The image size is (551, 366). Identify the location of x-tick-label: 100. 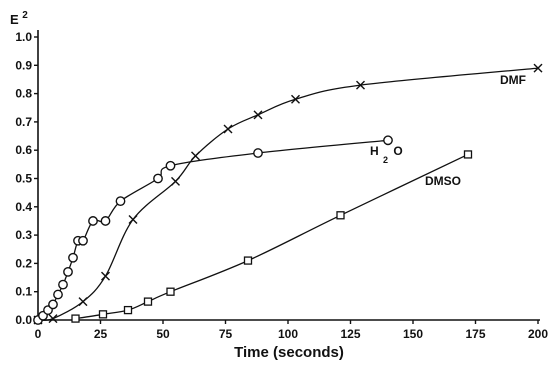
(288, 334).